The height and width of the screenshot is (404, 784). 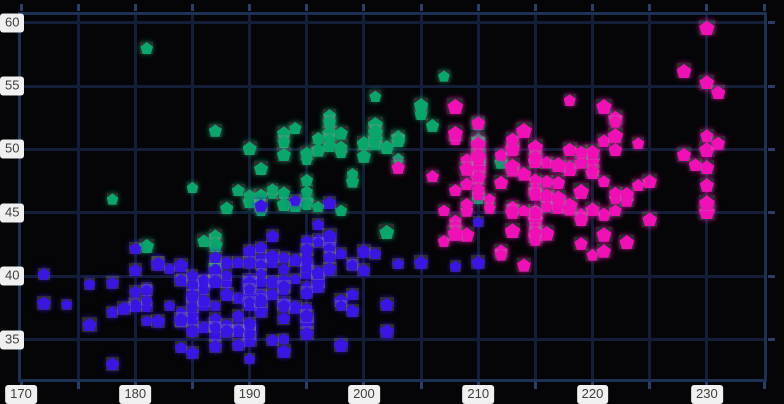 What do you see at coordinates (364, 394) in the screenshot?
I see `x-tick-label: 200` at bounding box center [364, 394].